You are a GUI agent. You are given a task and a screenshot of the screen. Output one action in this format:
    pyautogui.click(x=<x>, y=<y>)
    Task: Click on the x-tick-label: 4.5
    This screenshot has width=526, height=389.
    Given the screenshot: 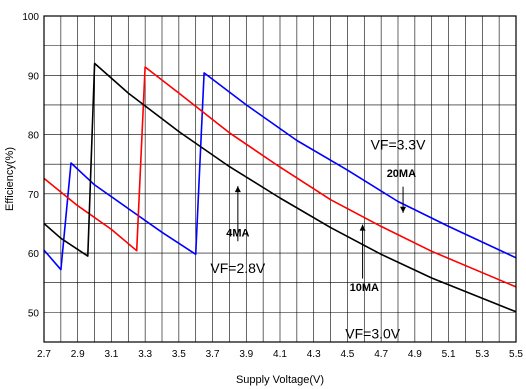 What is the action you would take?
    pyautogui.click(x=347, y=354)
    